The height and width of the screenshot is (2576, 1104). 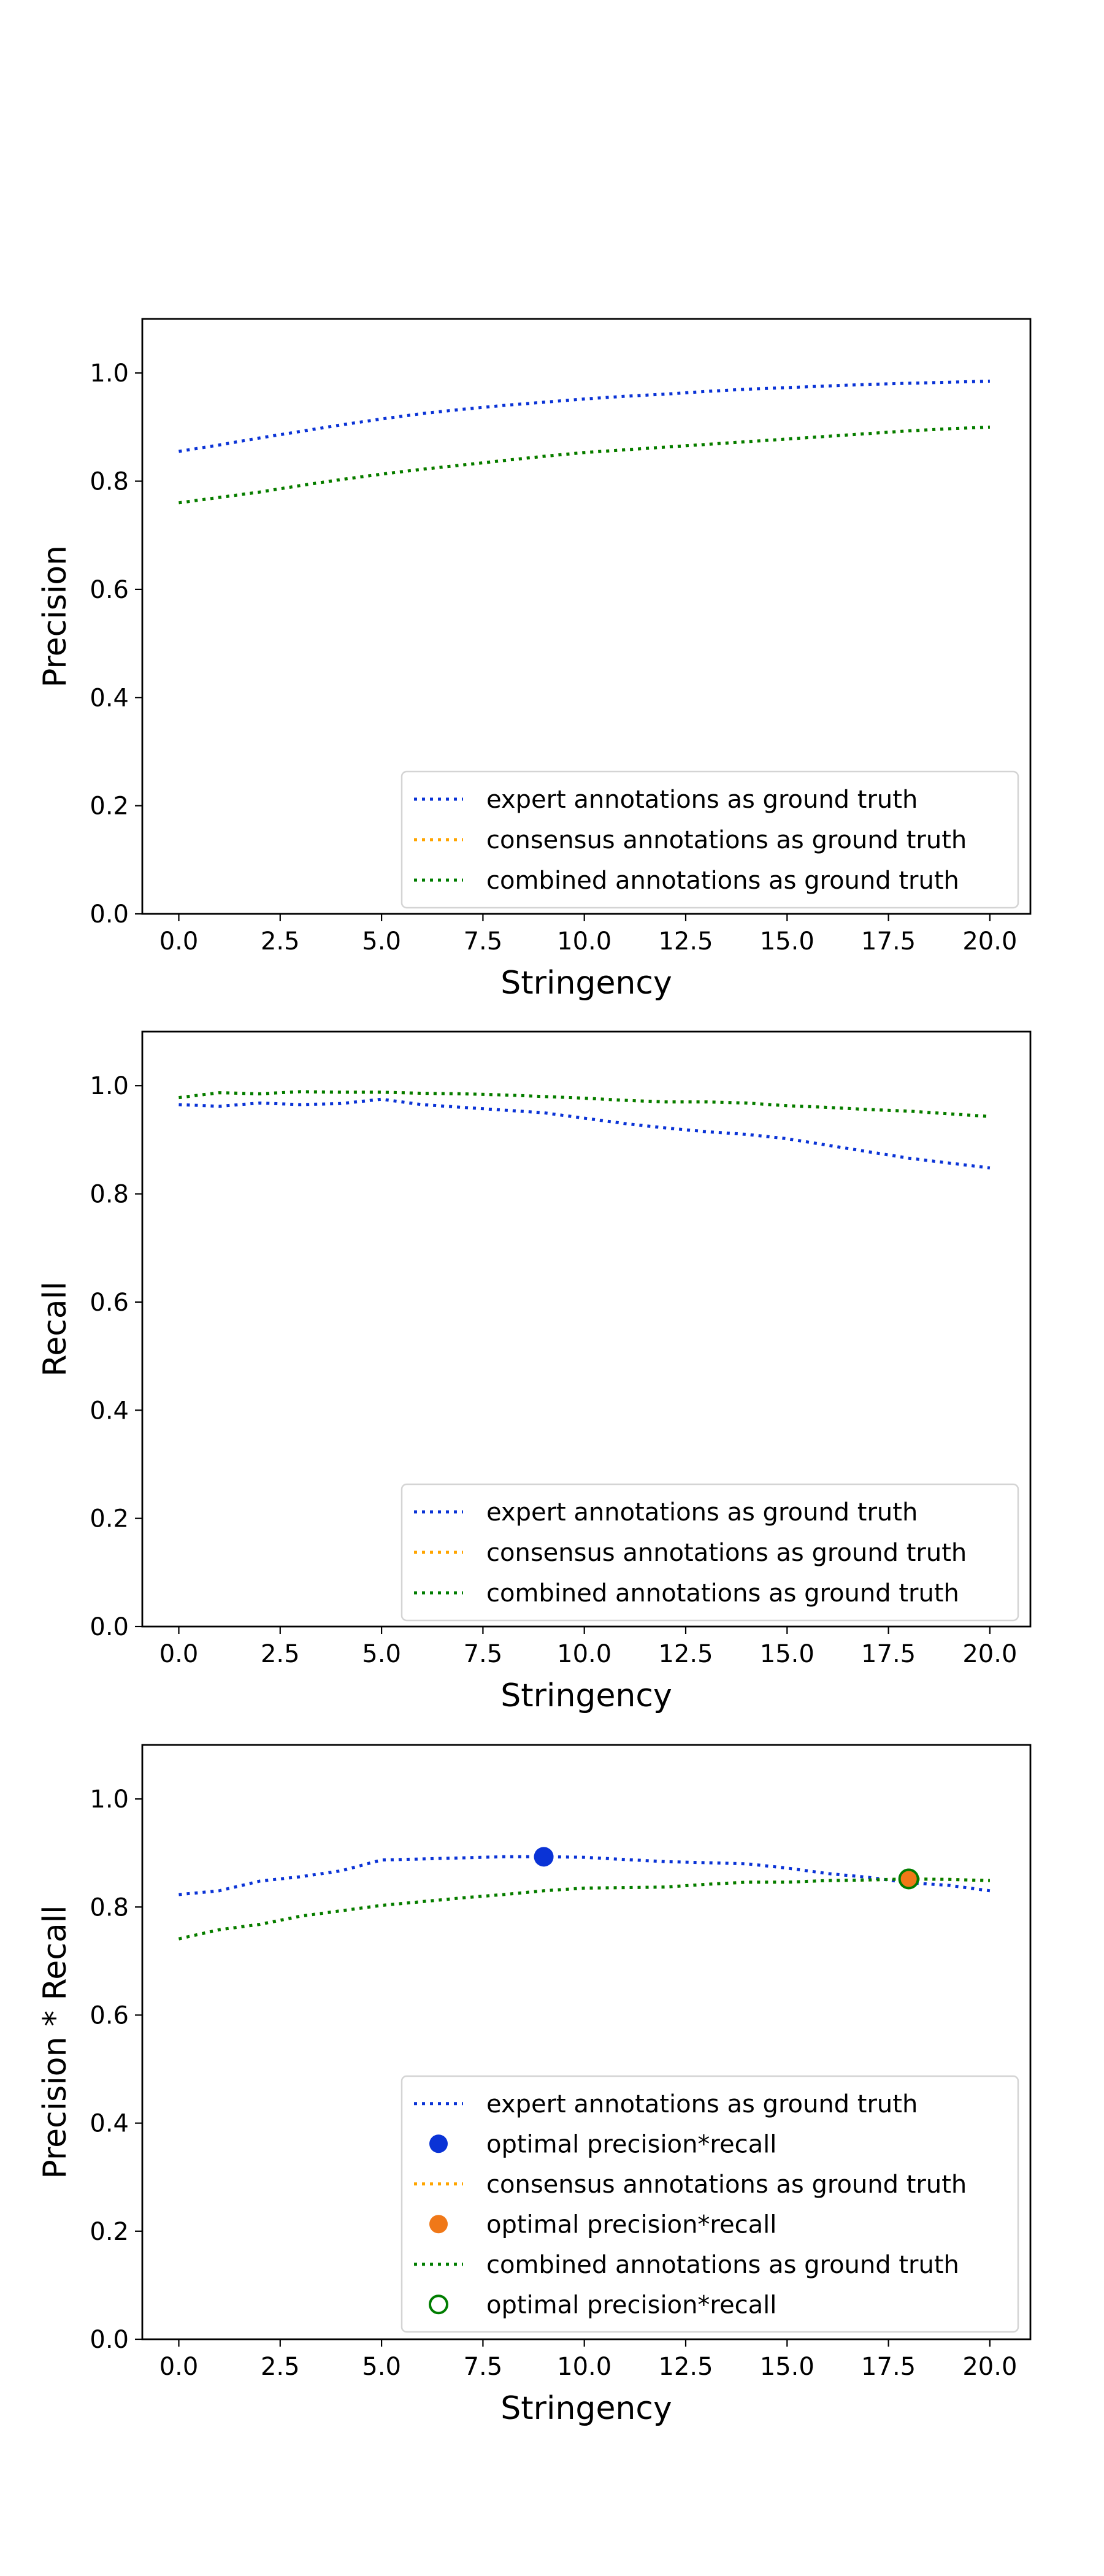 What do you see at coordinates (544, 1857) in the screenshot?
I see `optimum-point-expert-annotations-as-ground-truth` at bounding box center [544, 1857].